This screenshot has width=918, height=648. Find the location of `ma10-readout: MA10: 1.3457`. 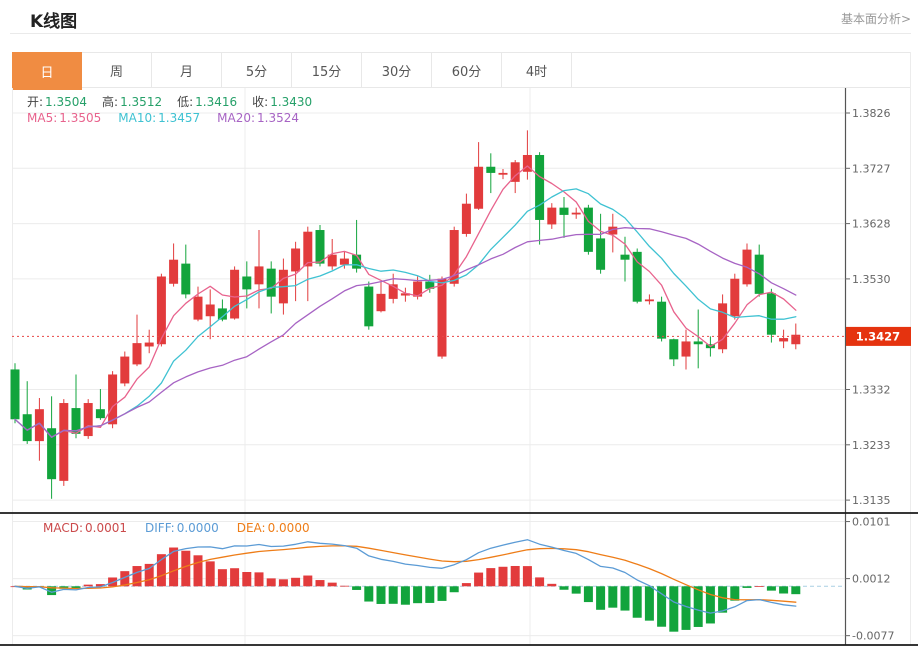

ma10-readout: MA10: 1.3457 is located at coordinates (159, 118).